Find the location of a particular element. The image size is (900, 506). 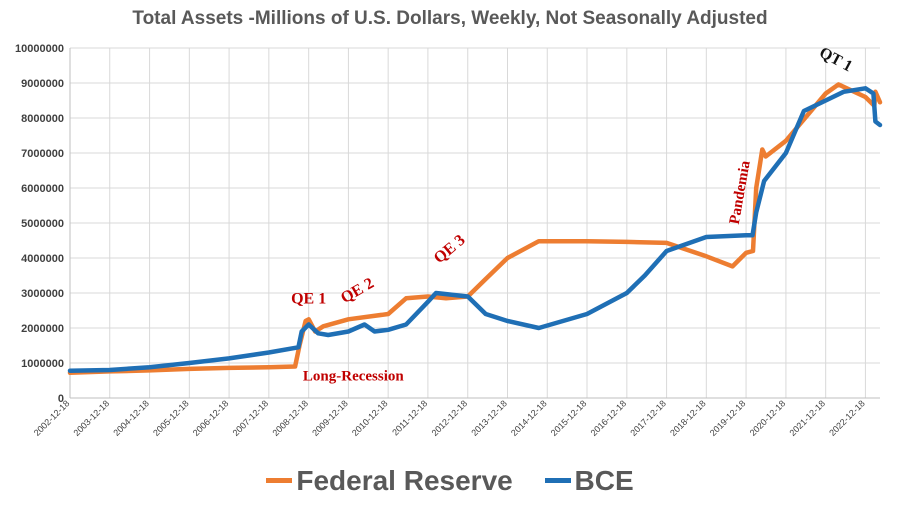

legend-swatch-bce is located at coordinates (557, 480).